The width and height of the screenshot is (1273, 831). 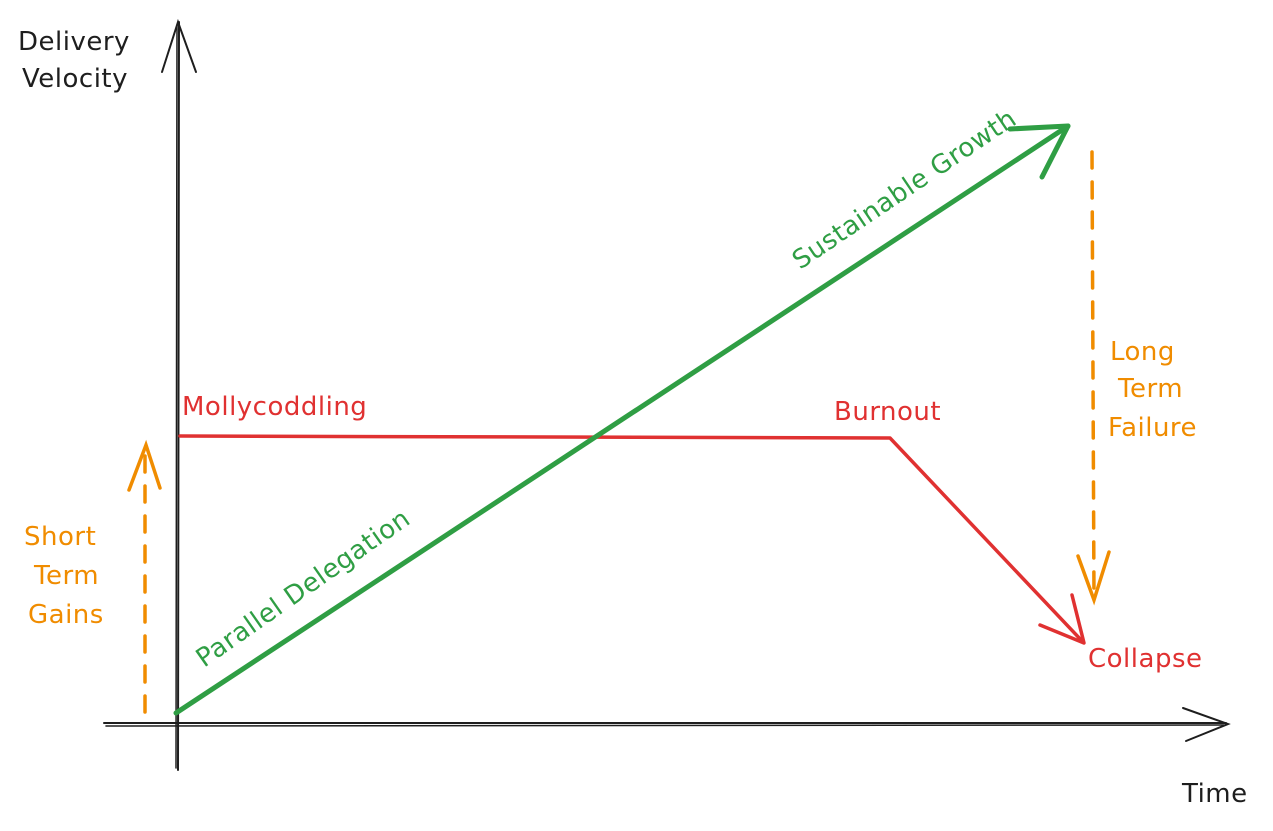 I want to click on short-term-label-line2: Term, so click(x=66, y=576).